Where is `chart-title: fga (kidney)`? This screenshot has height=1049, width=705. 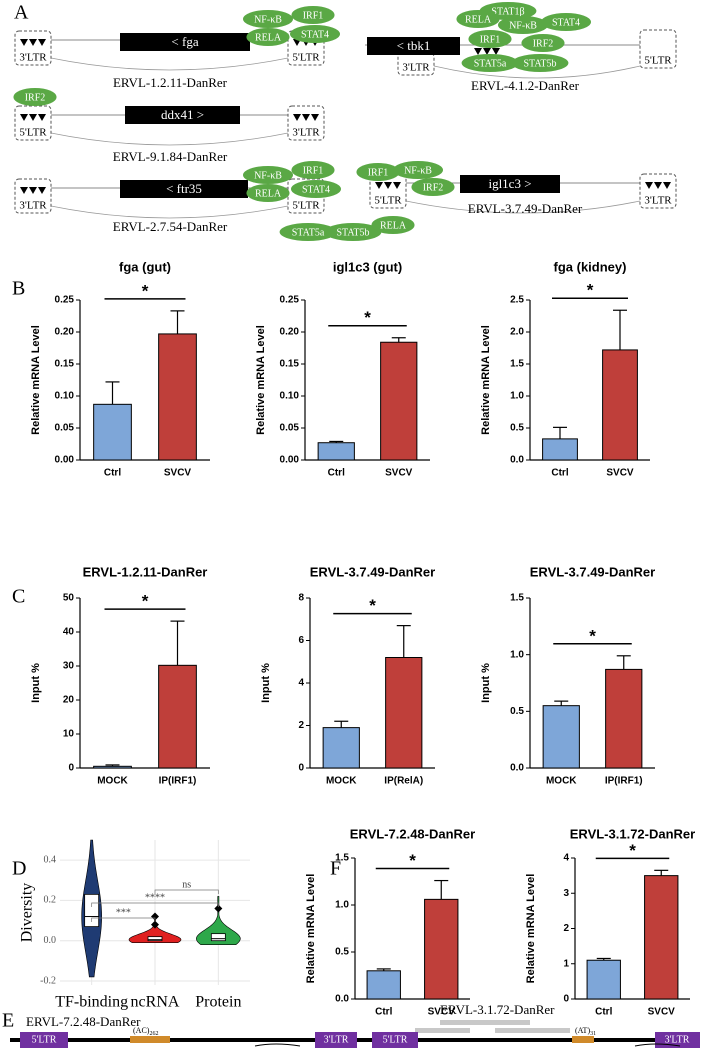 chart-title: fga (kidney) is located at coordinates (590, 266).